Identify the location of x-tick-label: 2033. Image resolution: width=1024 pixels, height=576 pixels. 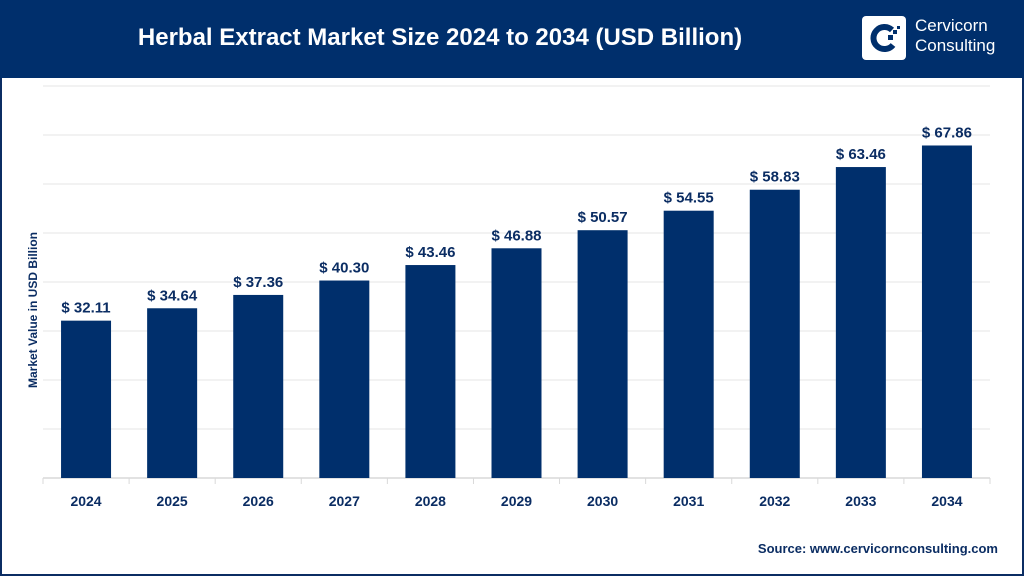
(860, 501).